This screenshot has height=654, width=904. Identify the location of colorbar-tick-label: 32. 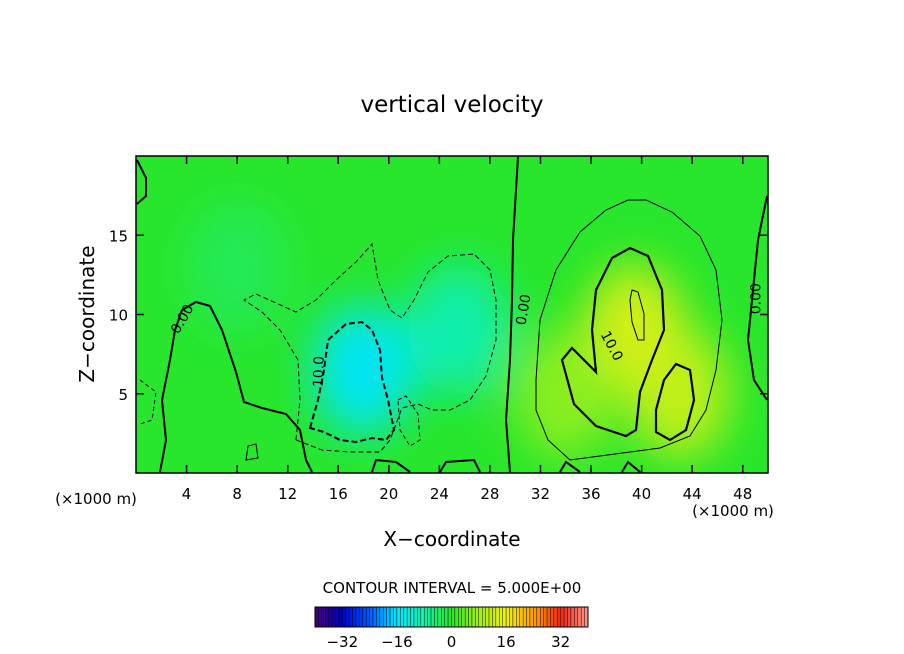
(560, 642).